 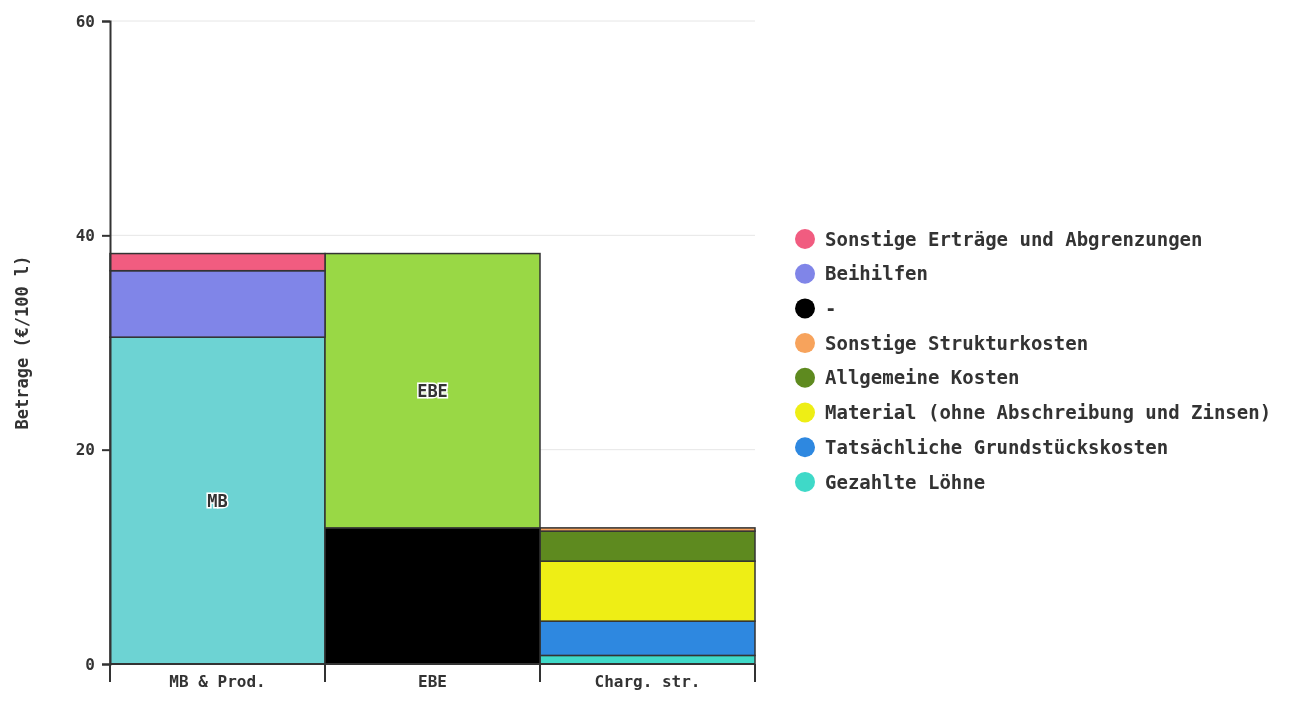 I want to click on y-tick-label: 0, so click(x=90, y=664).